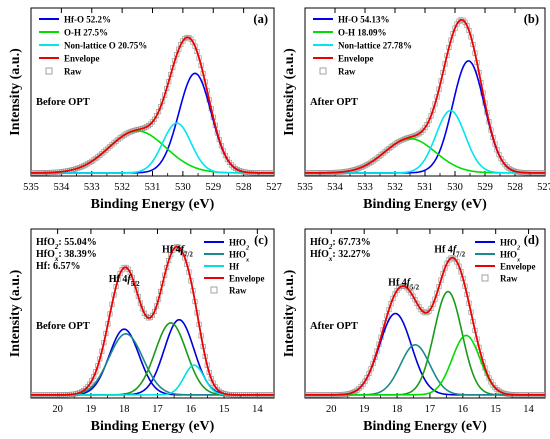  I want to click on composition-value: Hf: 6.57%, so click(58, 266).